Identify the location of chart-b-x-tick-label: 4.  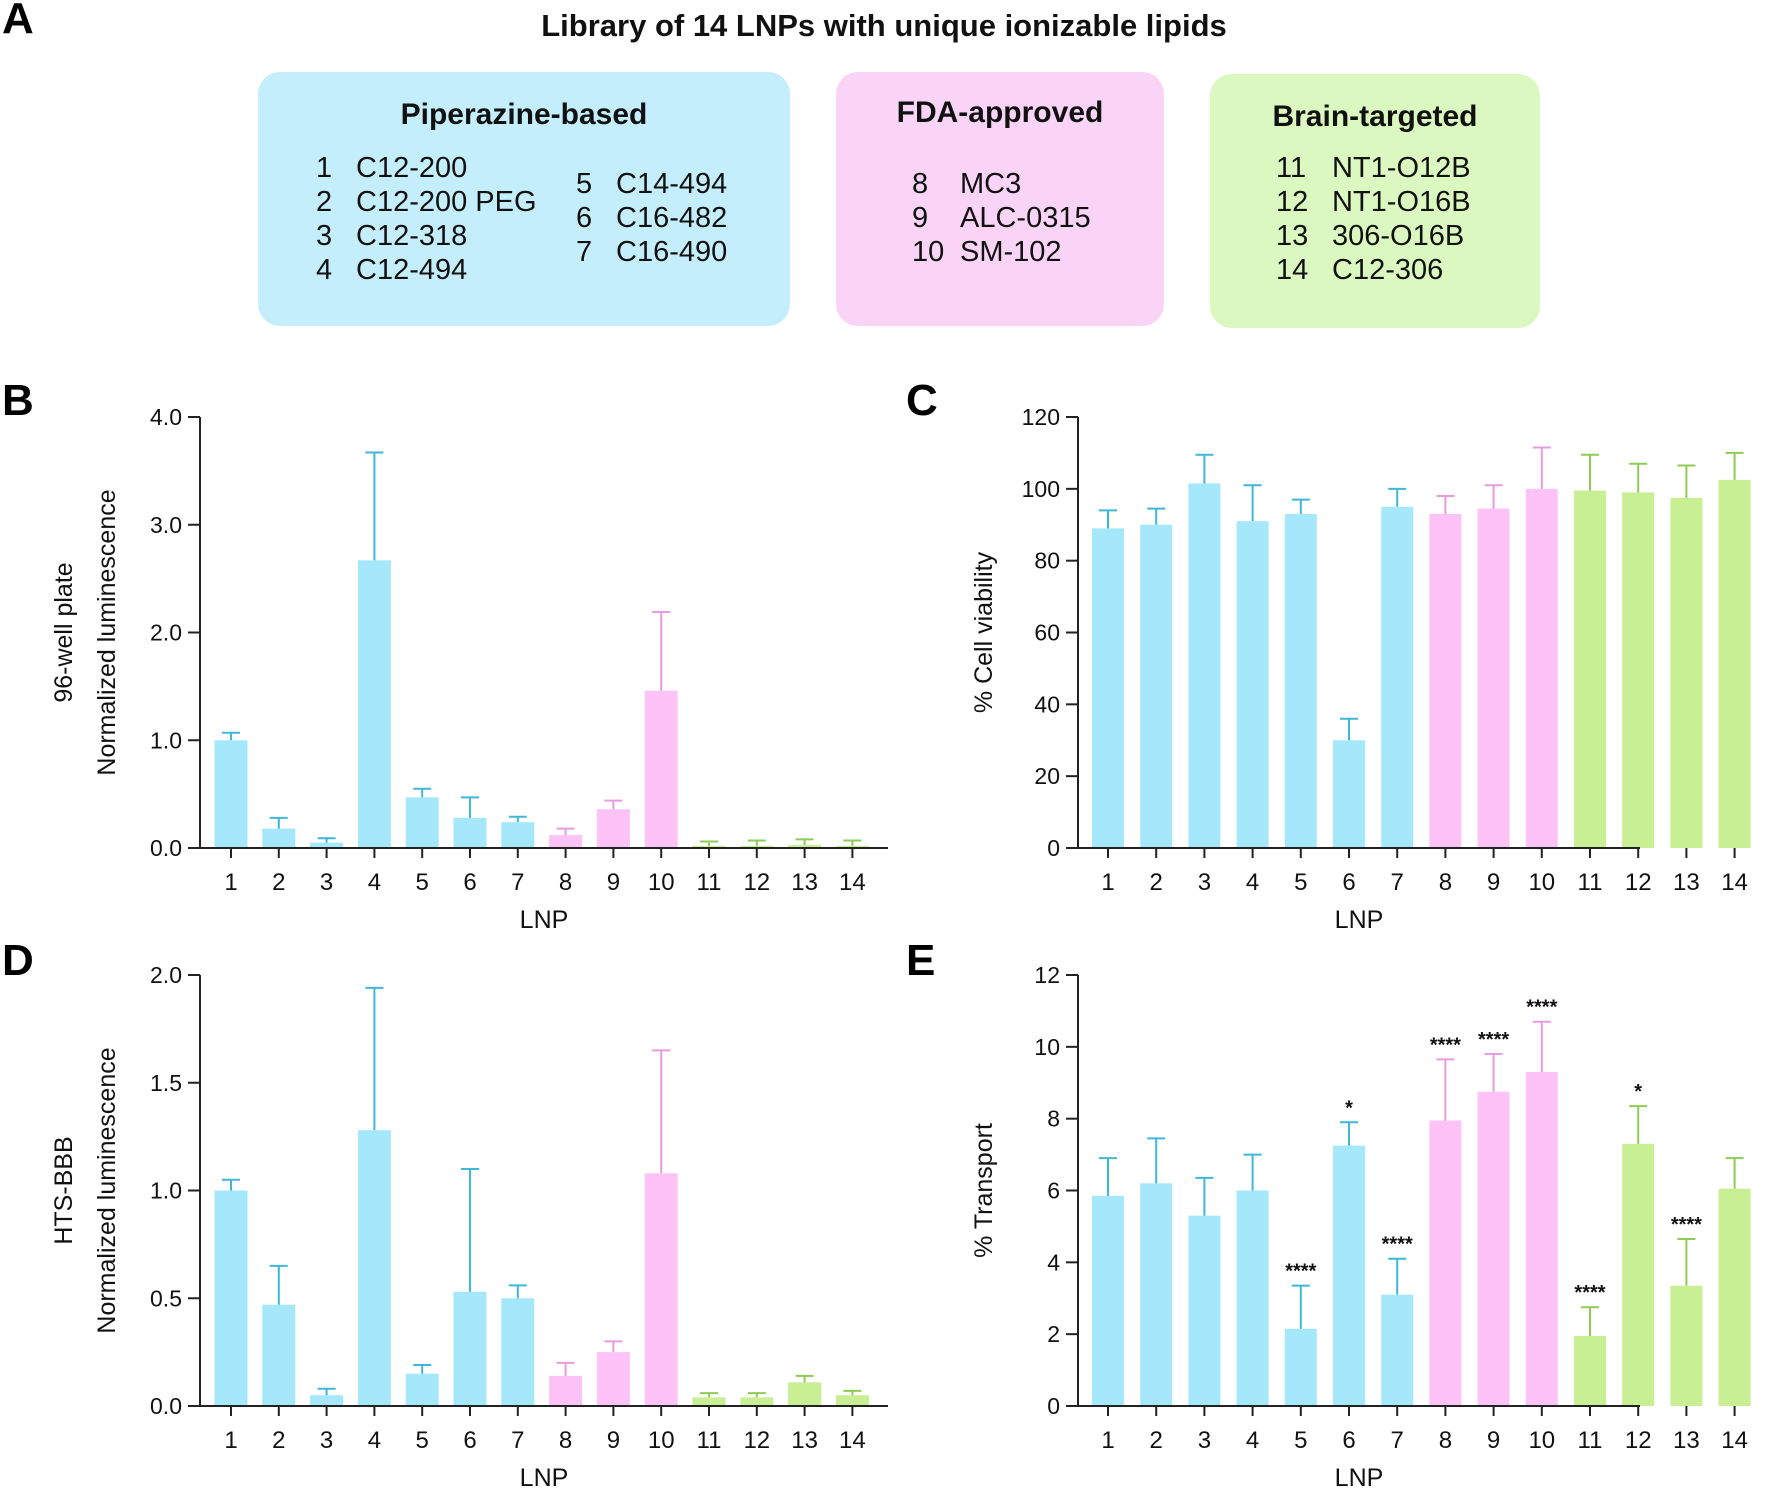
(374, 882).